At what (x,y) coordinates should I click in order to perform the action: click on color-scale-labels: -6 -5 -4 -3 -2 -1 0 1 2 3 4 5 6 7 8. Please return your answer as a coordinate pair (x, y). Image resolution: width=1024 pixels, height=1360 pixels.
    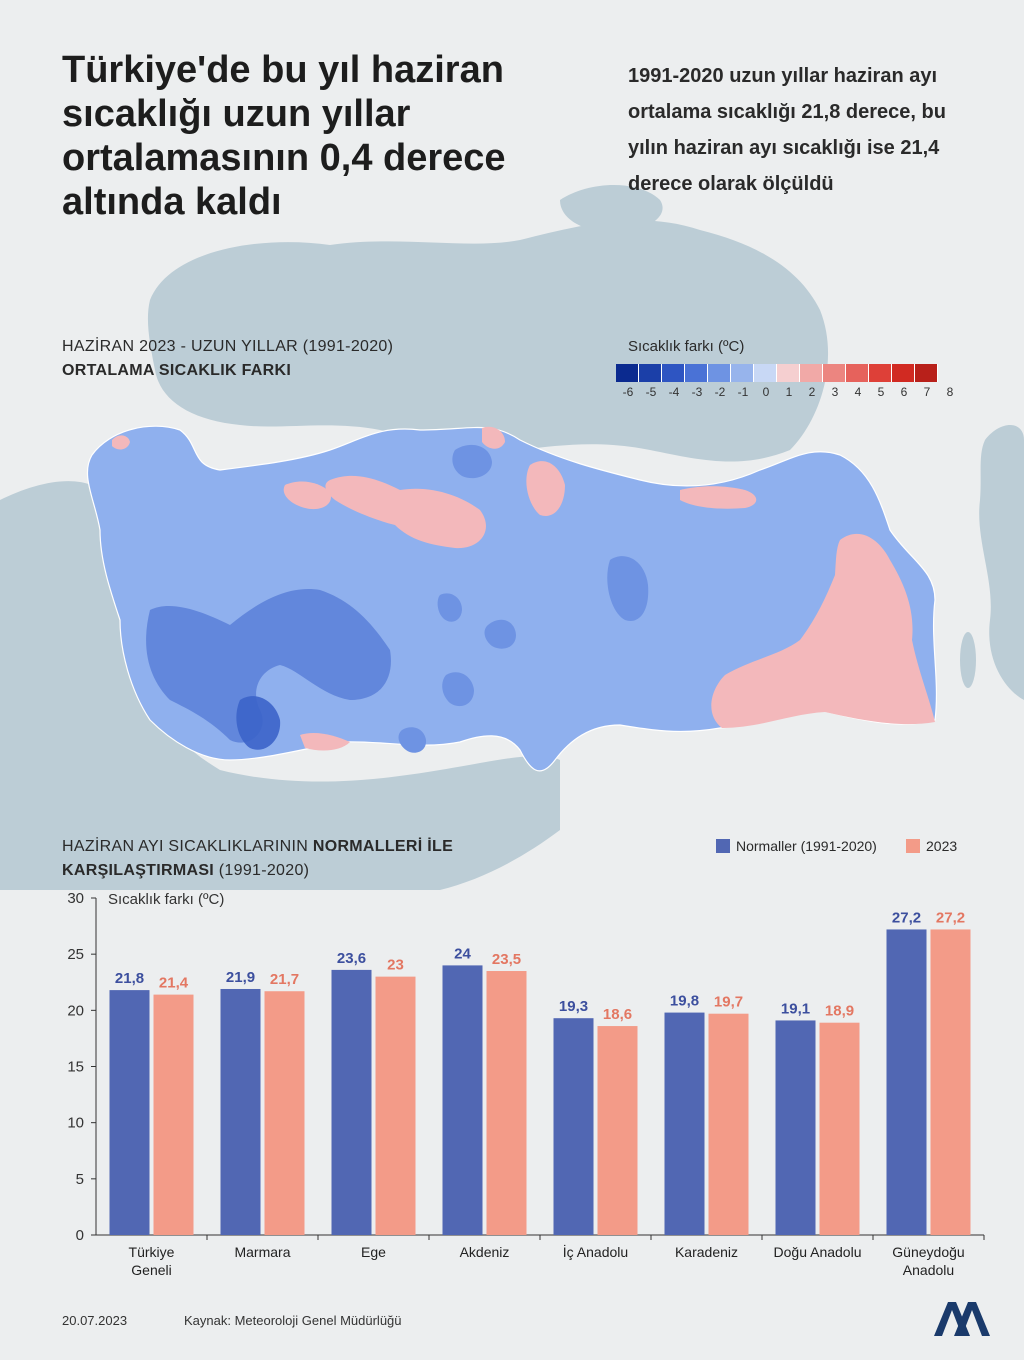
    Looking at the image, I should click on (788, 393).